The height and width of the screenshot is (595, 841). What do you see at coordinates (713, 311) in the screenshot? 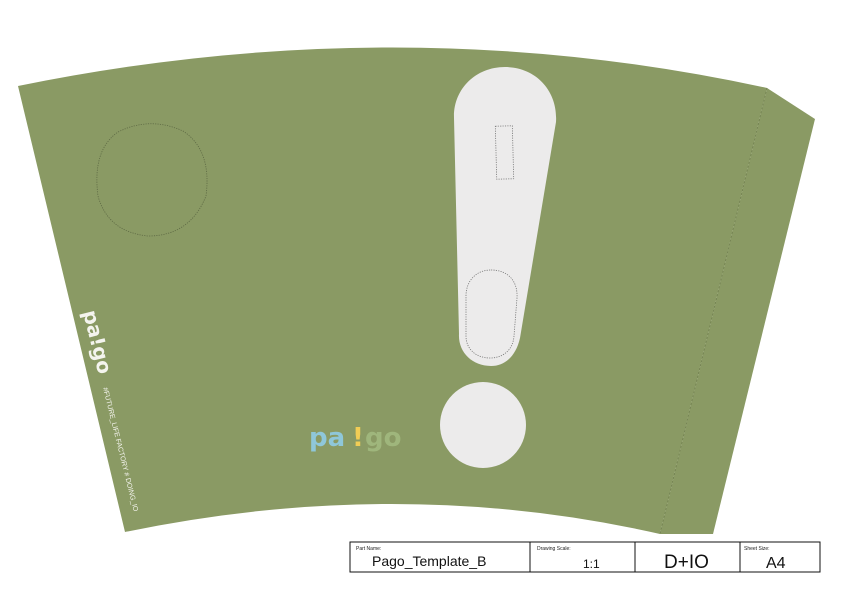
I see `fold-line` at bounding box center [713, 311].